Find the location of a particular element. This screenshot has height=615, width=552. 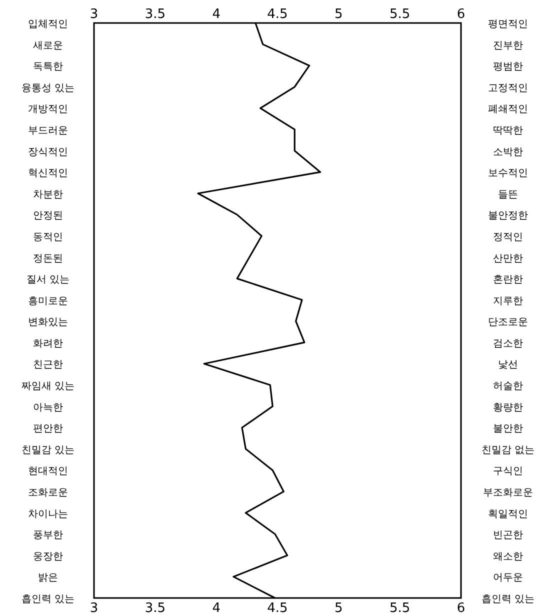

y2-tick-label: 불안한 is located at coordinates (508, 429).